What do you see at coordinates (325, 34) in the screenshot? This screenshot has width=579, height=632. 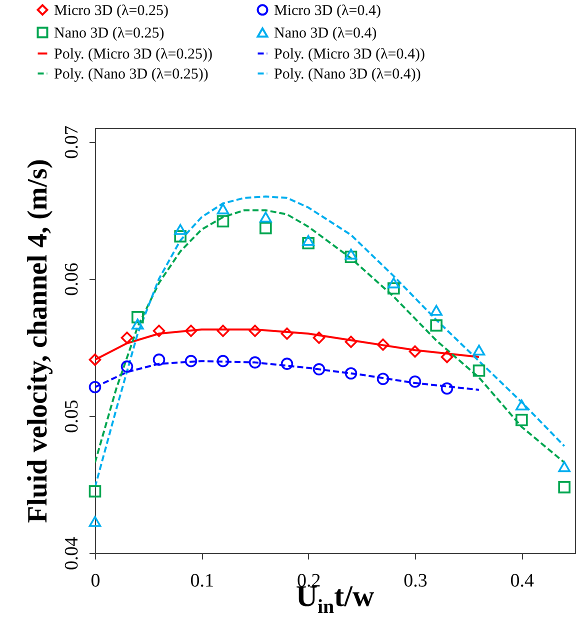 I see `legend-label: Nano 3D (λ=0.4)` at bounding box center [325, 34].